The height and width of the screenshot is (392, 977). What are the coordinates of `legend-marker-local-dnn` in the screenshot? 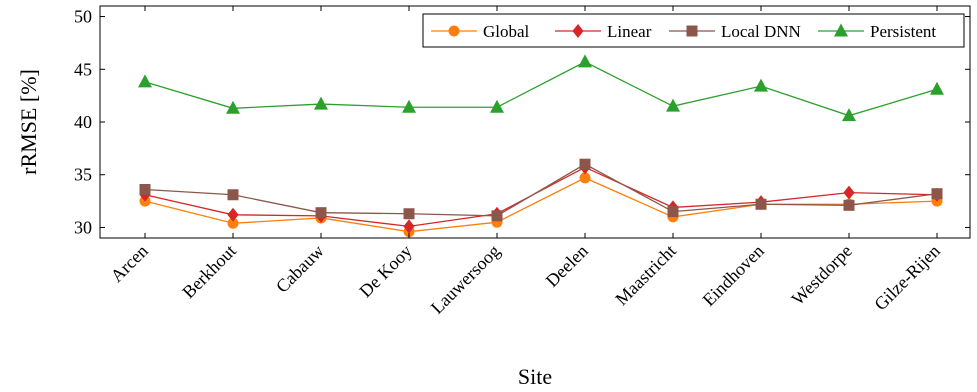 It's located at (692, 31).